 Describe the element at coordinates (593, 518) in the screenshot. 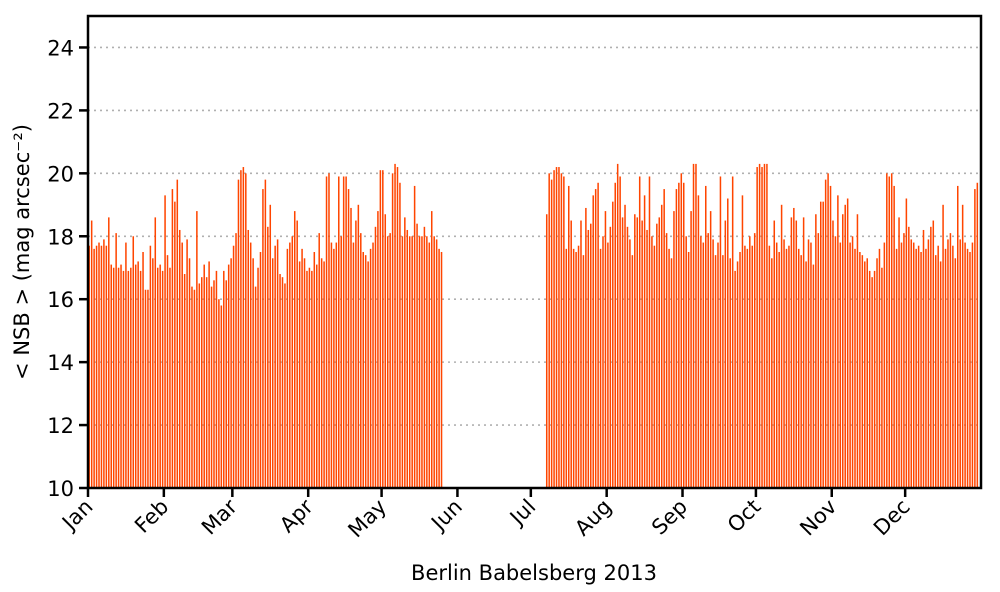

I see `x-tick-label: Aug` at that location.